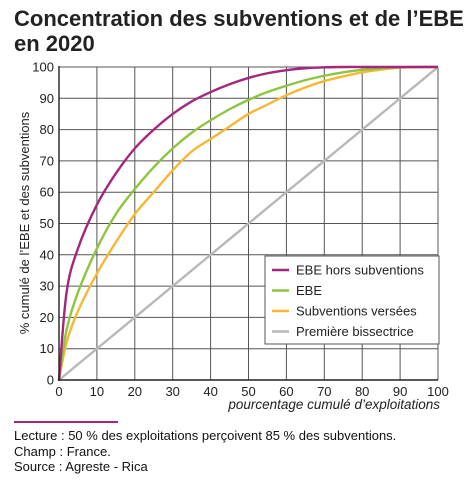 This screenshot has height=490, width=476. I want to click on note-champ: Champ : France., so click(62, 451).